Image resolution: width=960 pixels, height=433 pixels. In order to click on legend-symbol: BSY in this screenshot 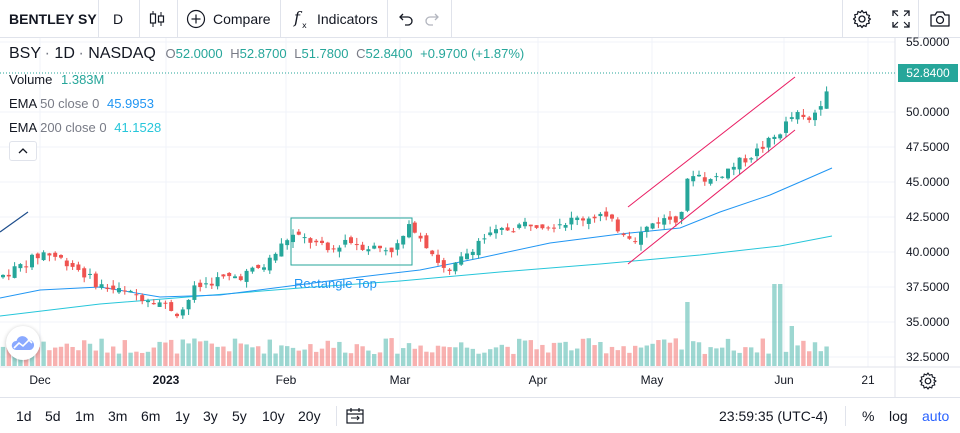, I will do `click(25, 53)`.